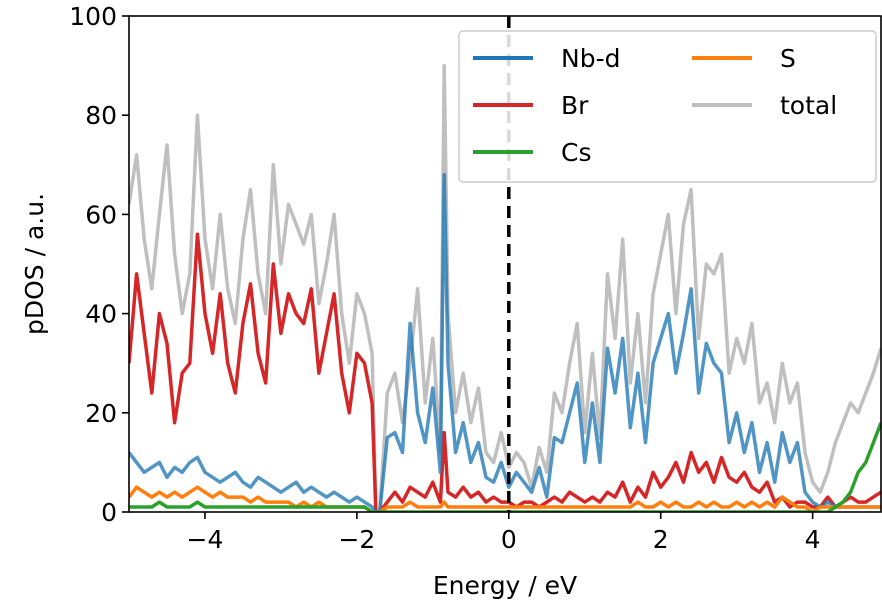 The height and width of the screenshot is (603, 882). What do you see at coordinates (813, 539) in the screenshot?
I see `x-tick-label: 4` at bounding box center [813, 539].